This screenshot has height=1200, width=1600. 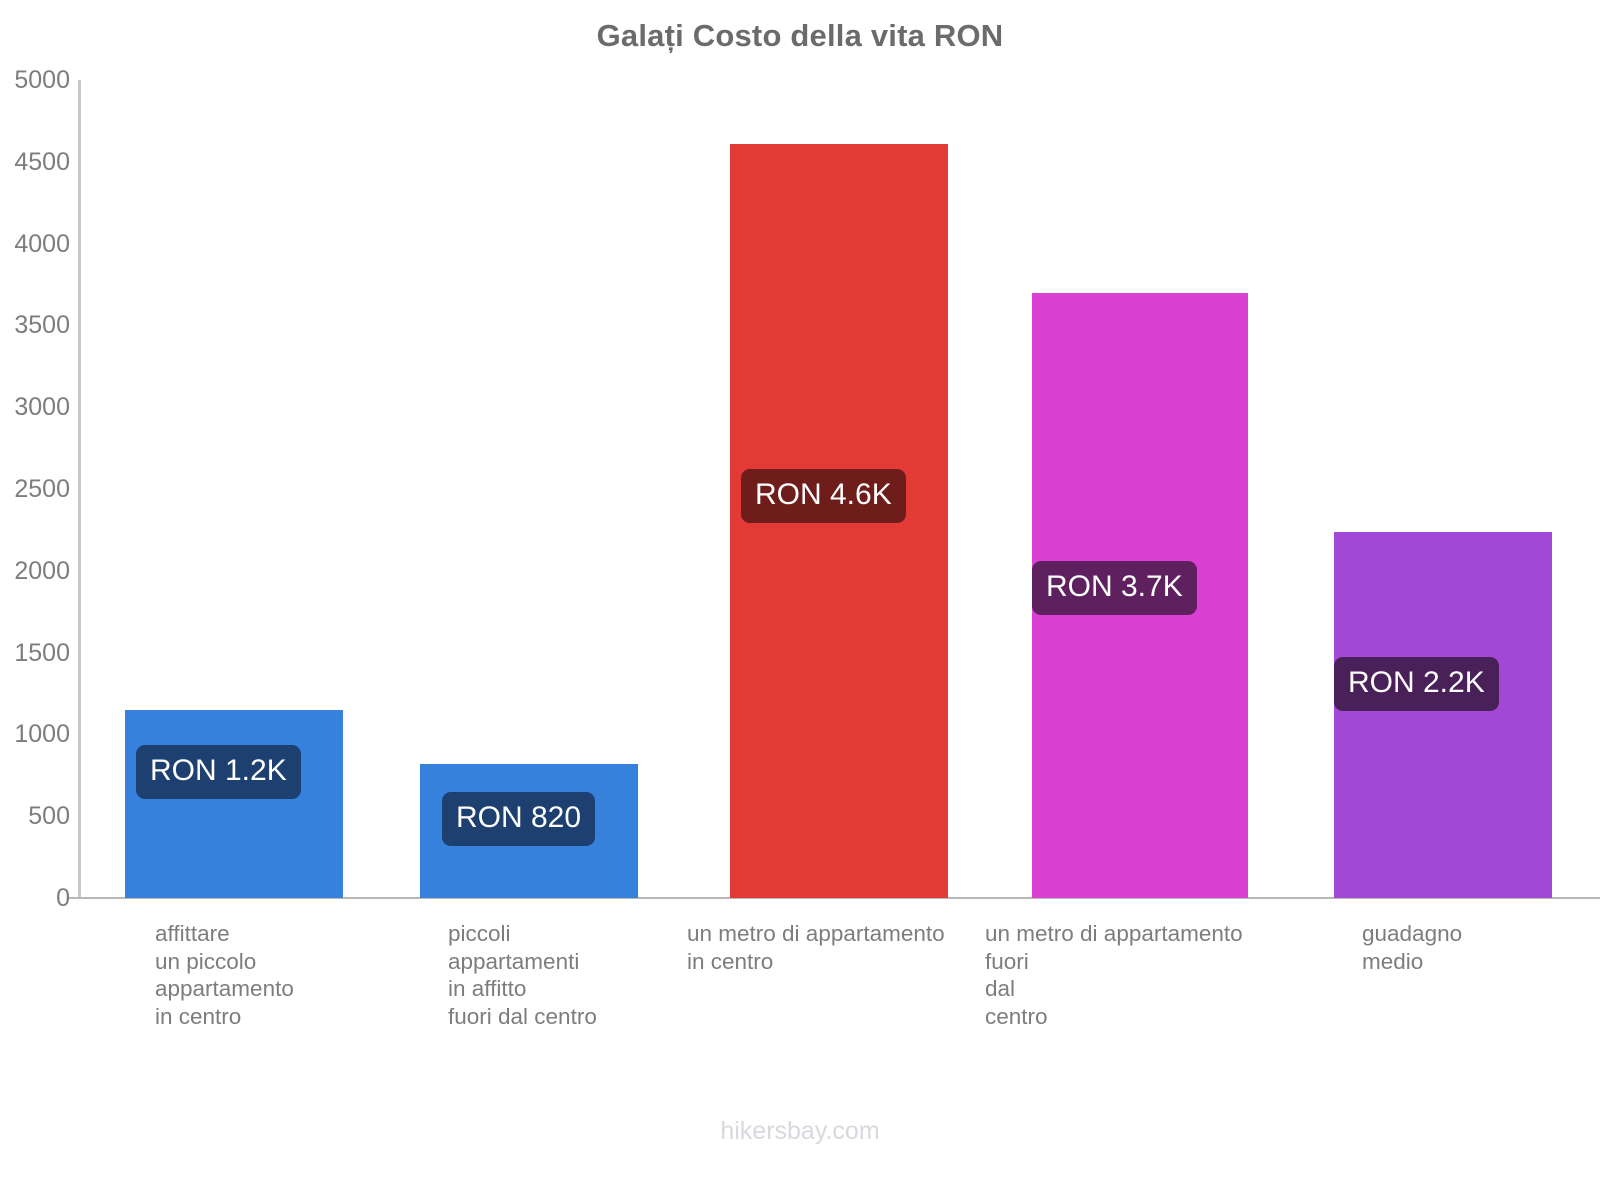 What do you see at coordinates (1114, 587) in the screenshot?
I see `bar-value-label: RON 3.7K` at bounding box center [1114, 587].